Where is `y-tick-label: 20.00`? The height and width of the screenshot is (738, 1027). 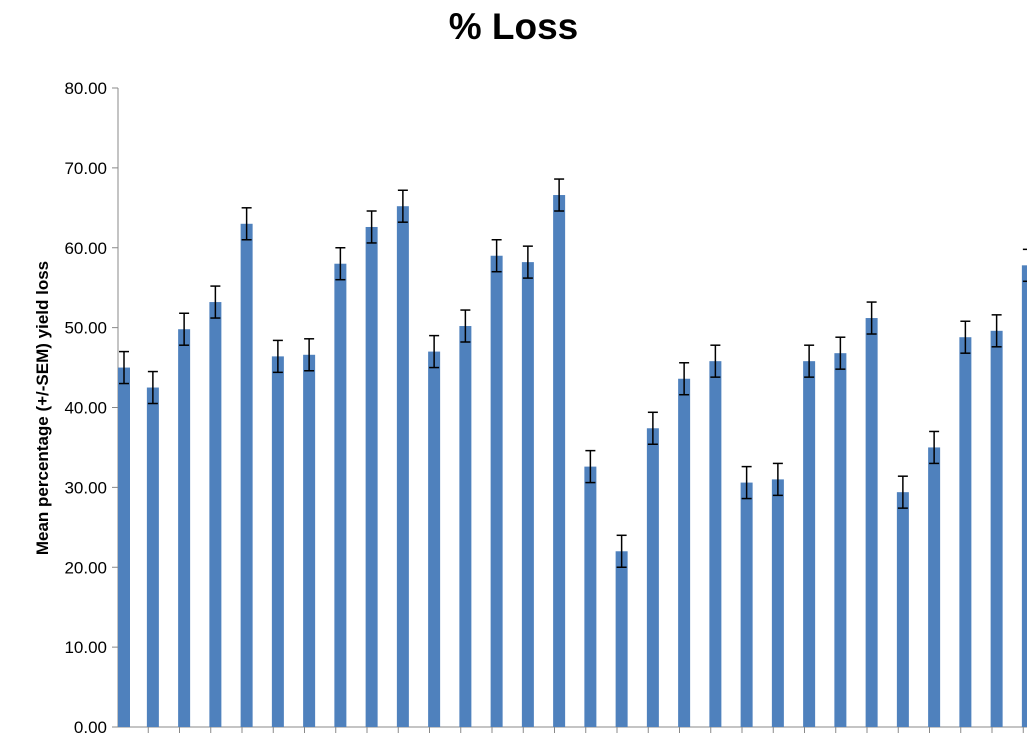
y-tick-label: 20.00 is located at coordinates (85, 567).